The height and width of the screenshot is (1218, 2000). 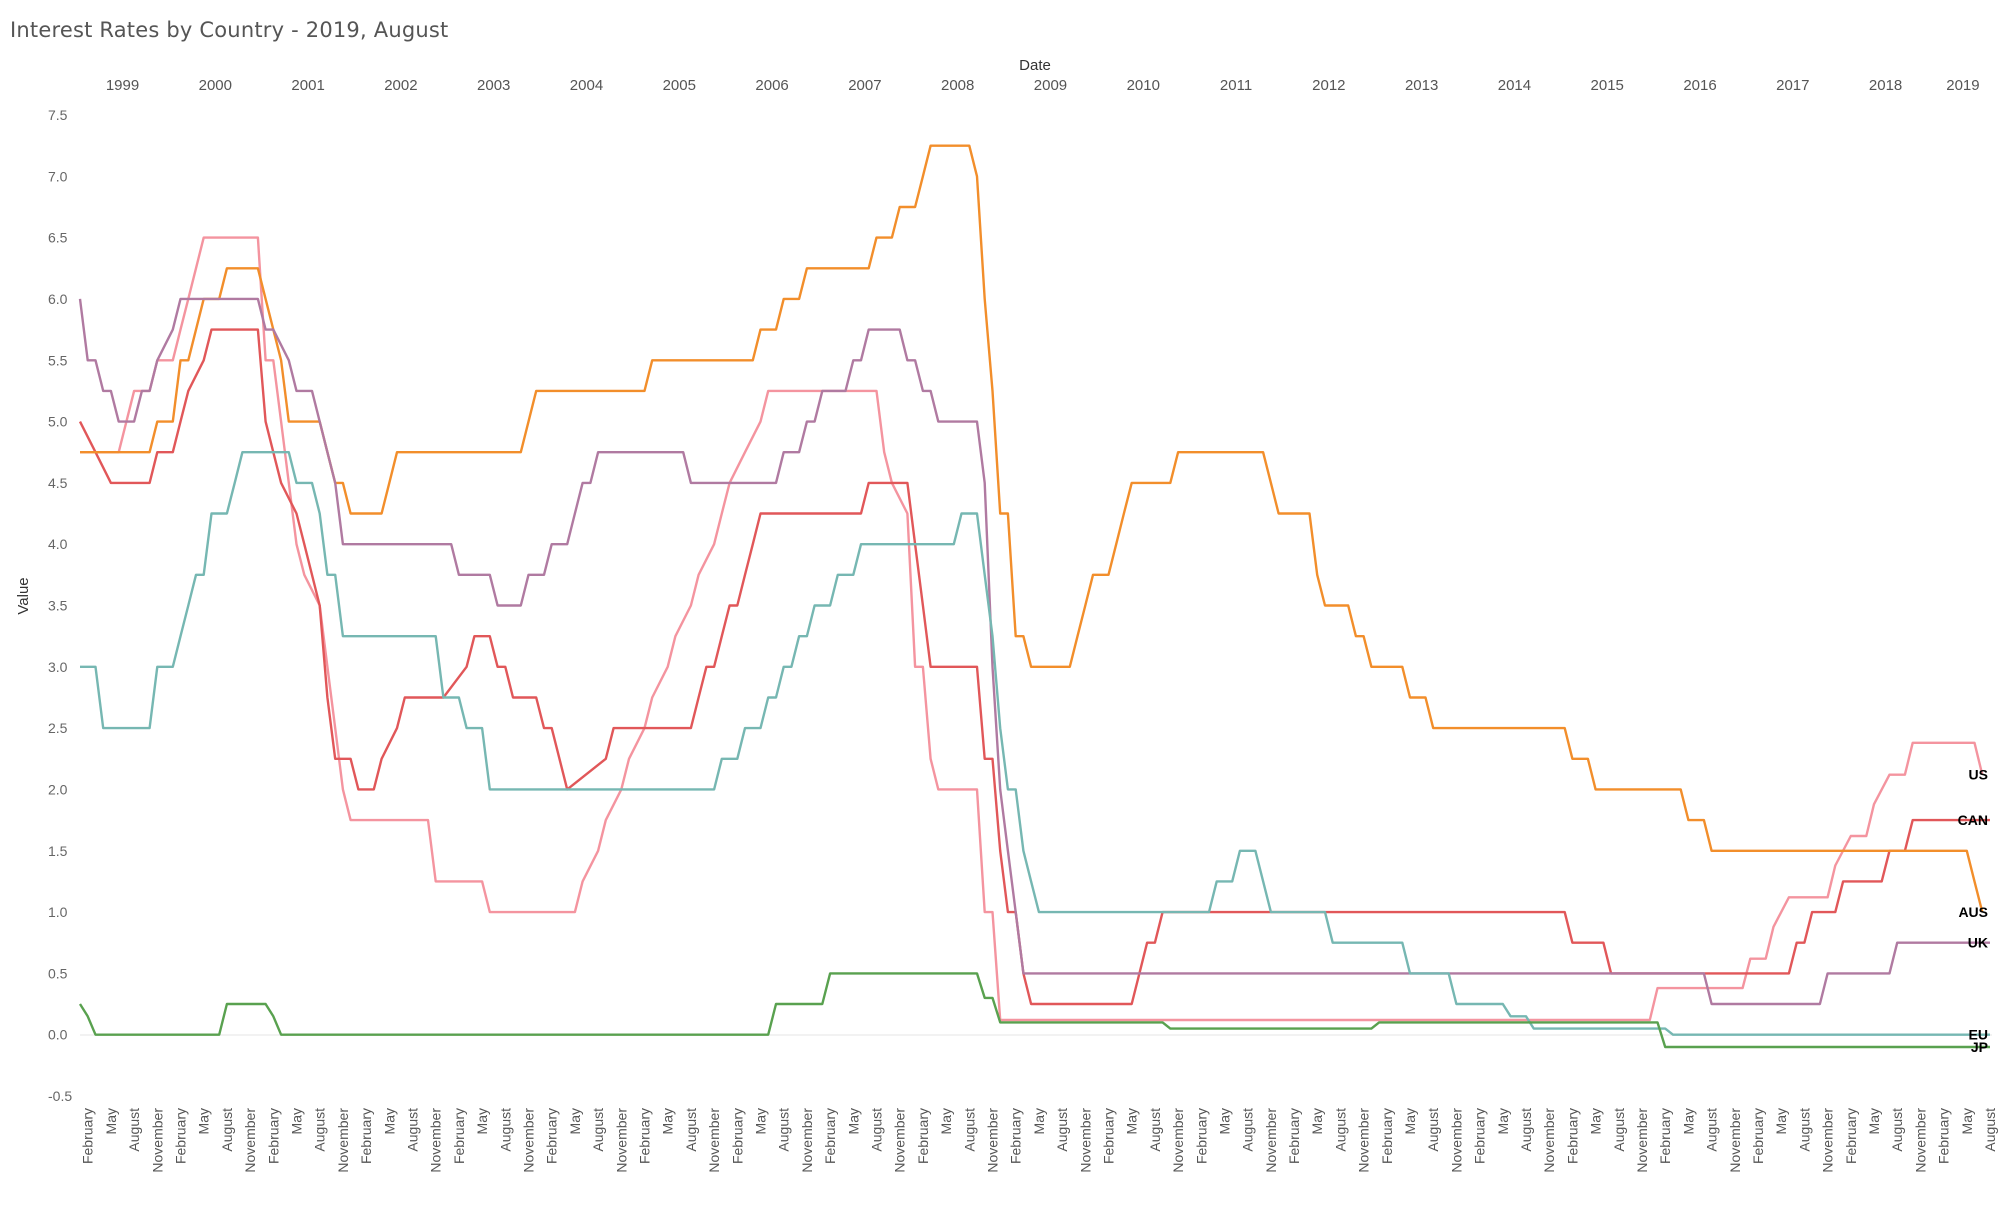 I want to click on y-tick-label: 1.5, so click(x=58, y=851).